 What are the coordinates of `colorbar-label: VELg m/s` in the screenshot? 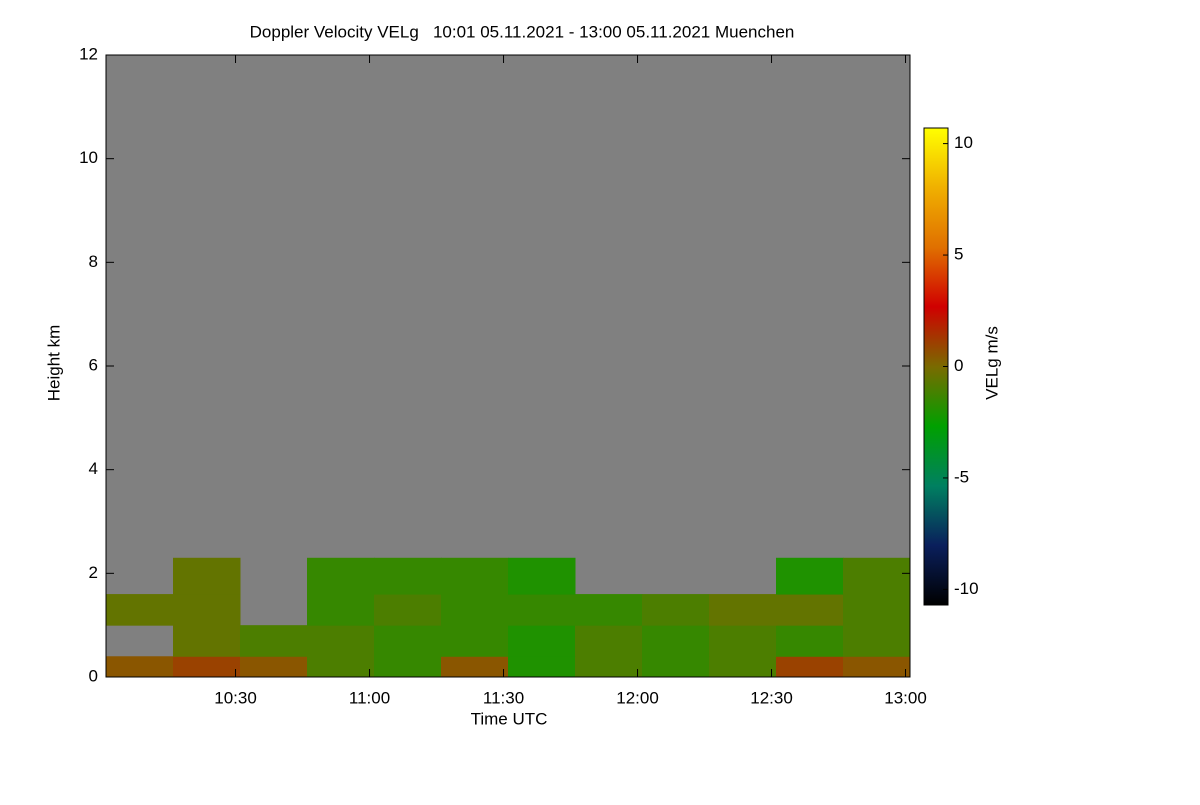 It's located at (991, 363).